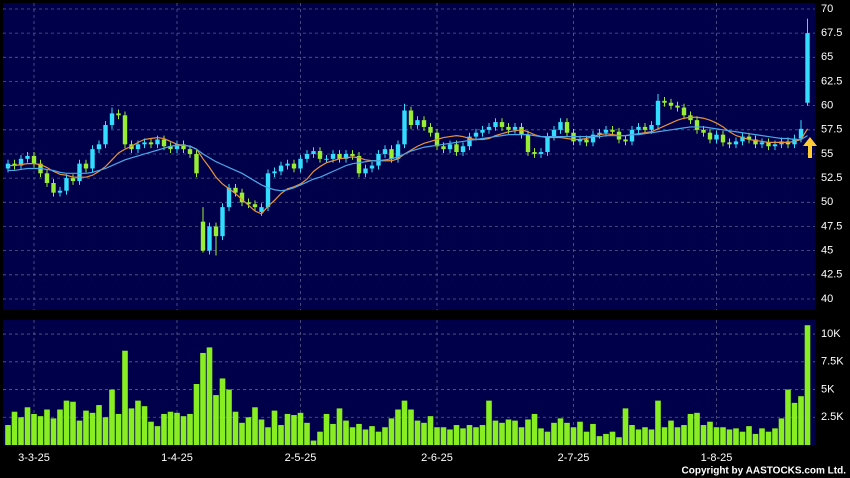 The height and width of the screenshot is (478, 850). What do you see at coordinates (827, 106) in the screenshot?
I see `y-tick-label: 60` at bounding box center [827, 106].